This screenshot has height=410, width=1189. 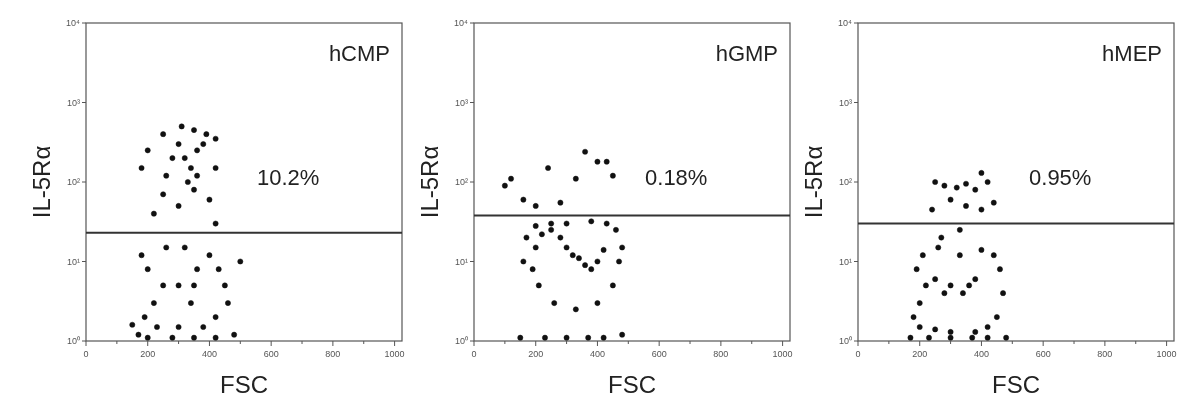 I want to click on text: hMEP, so click(x=1132, y=53).